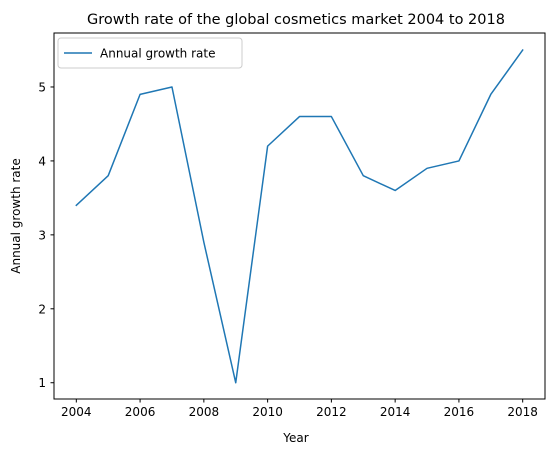 This screenshot has width=554, height=459. I want to click on y-tick-label: 2, so click(42, 309).